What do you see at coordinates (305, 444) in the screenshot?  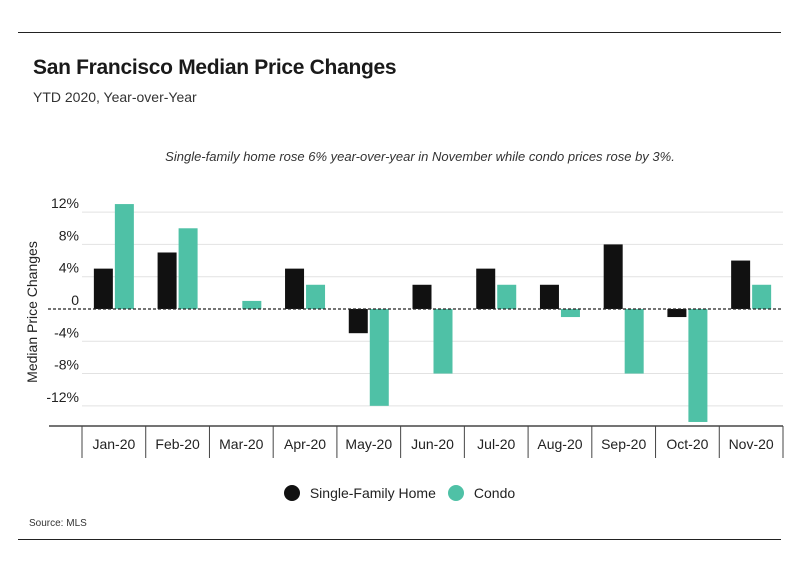 I see `x-tick-label: Apr-20` at bounding box center [305, 444].